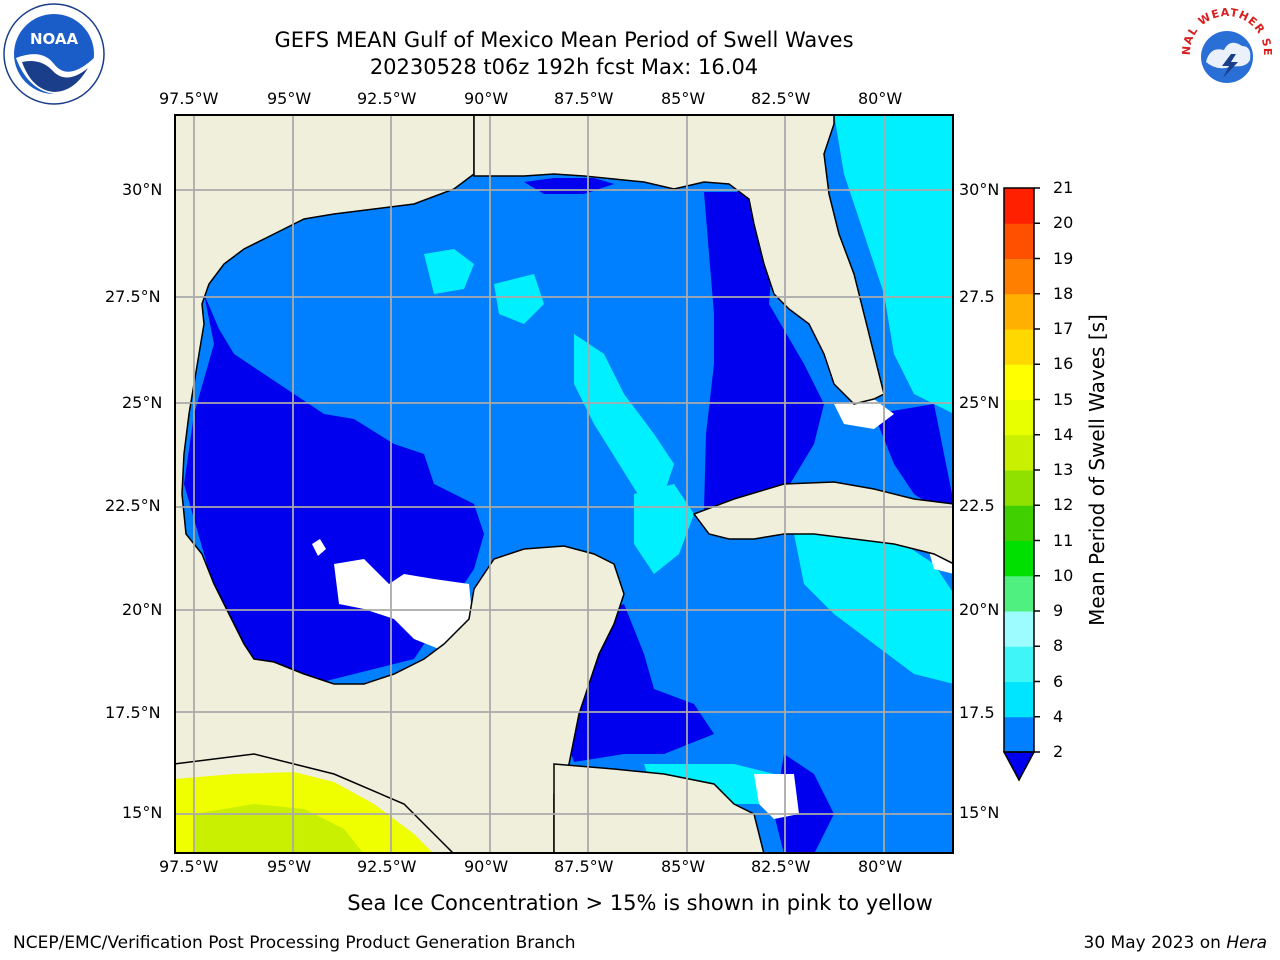  Describe the element at coordinates (874, 604) in the screenshot. I see `swell-period-4-6s-caribbean` at that location.